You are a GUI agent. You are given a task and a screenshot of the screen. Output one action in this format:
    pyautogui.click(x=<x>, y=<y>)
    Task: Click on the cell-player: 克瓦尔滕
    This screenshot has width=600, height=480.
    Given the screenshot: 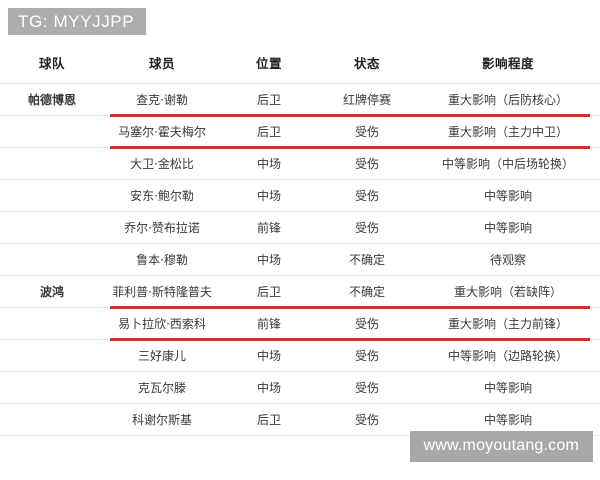 What is the action you would take?
    pyautogui.click(x=162, y=387)
    